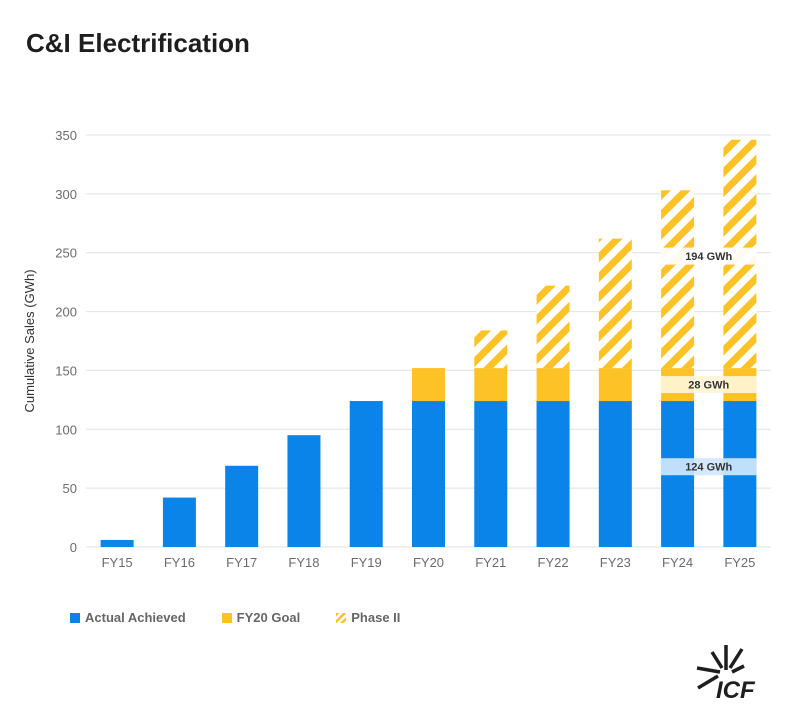 The width and height of the screenshot is (801, 721). What do you see at coordinates (66, 370) in the screenshot?
I see `y-tick-label: 150` at bounding box center [66, 370].